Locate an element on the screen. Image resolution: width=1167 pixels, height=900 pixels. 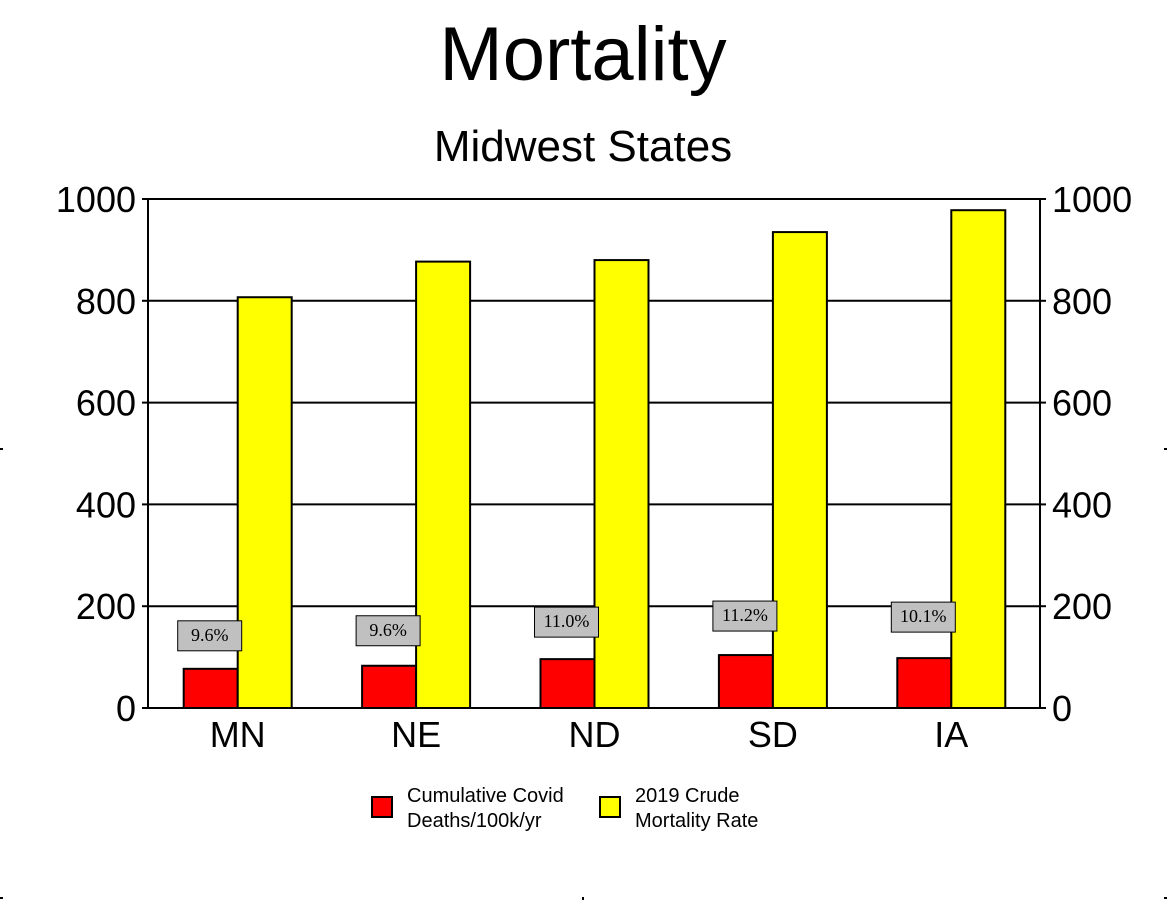
y-tick-label-right: 200 is located at coordinates (1082, 606).